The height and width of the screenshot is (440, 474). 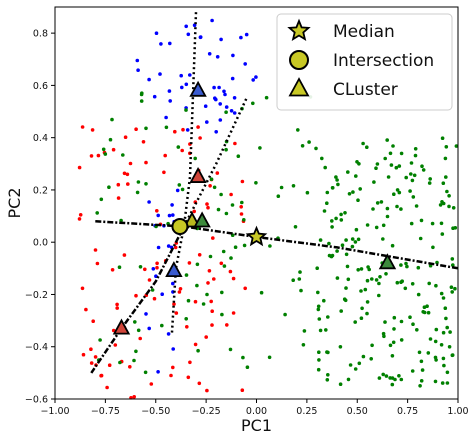 What do you see at coordinates (364, 62) in the screenshot?
I see `legend: Median Intersection CLuster` at bounding box center [364, 62].